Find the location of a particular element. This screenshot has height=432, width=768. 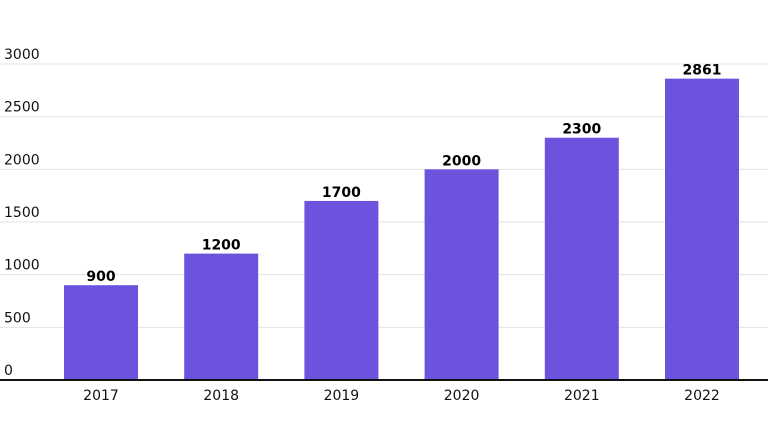

y-tick-label-1500: 1500 is located at coordinates (22, 213).